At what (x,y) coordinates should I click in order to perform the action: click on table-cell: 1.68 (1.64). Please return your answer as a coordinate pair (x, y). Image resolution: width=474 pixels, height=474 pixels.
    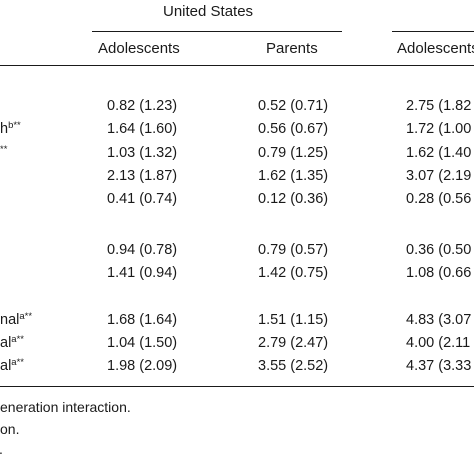
    Looking at the image, I should click on (142, 320).